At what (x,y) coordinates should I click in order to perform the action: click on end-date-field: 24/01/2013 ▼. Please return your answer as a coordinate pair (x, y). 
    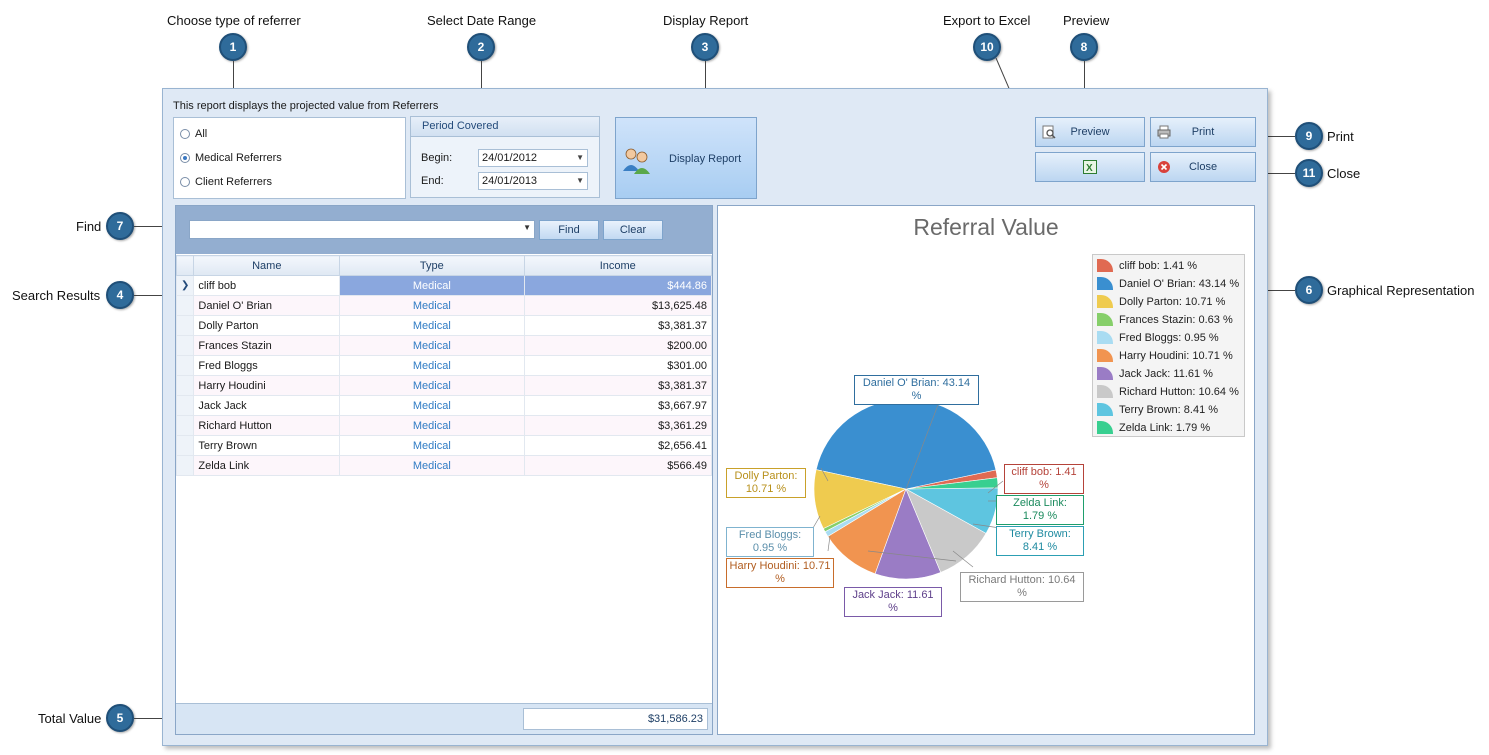
    Looking at the image, I should click on (533, 181).